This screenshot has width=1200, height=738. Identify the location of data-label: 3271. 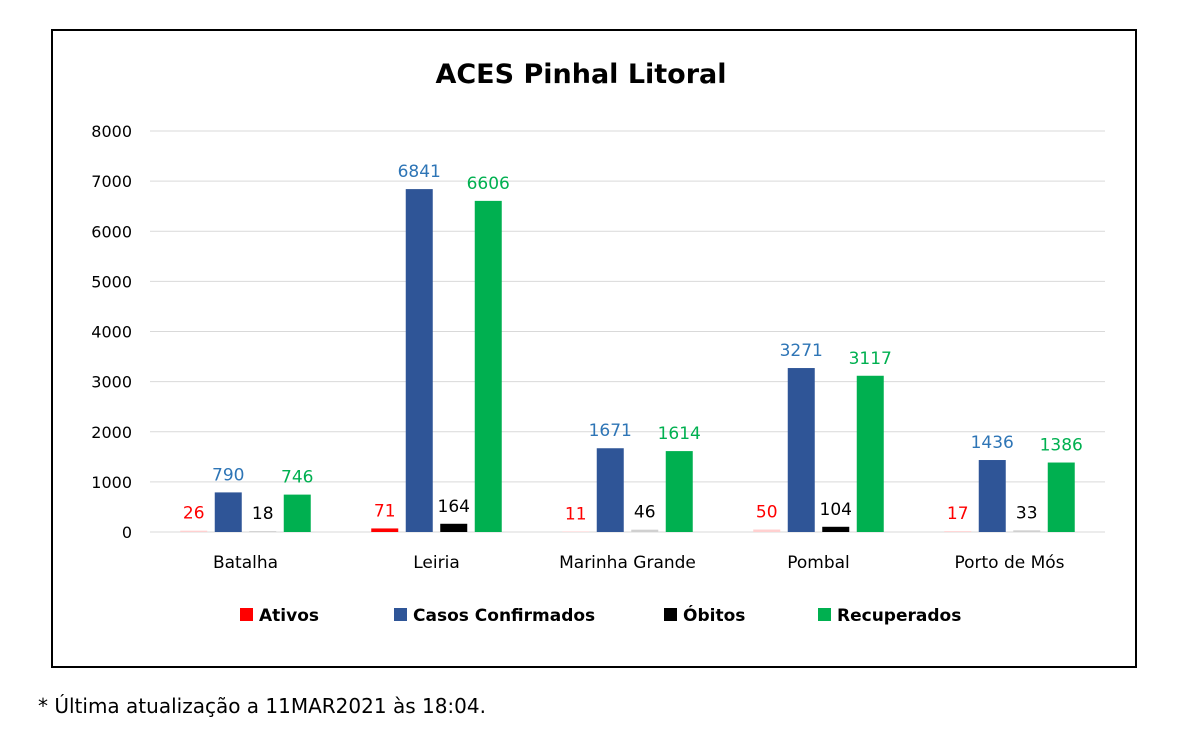
(801, 351).